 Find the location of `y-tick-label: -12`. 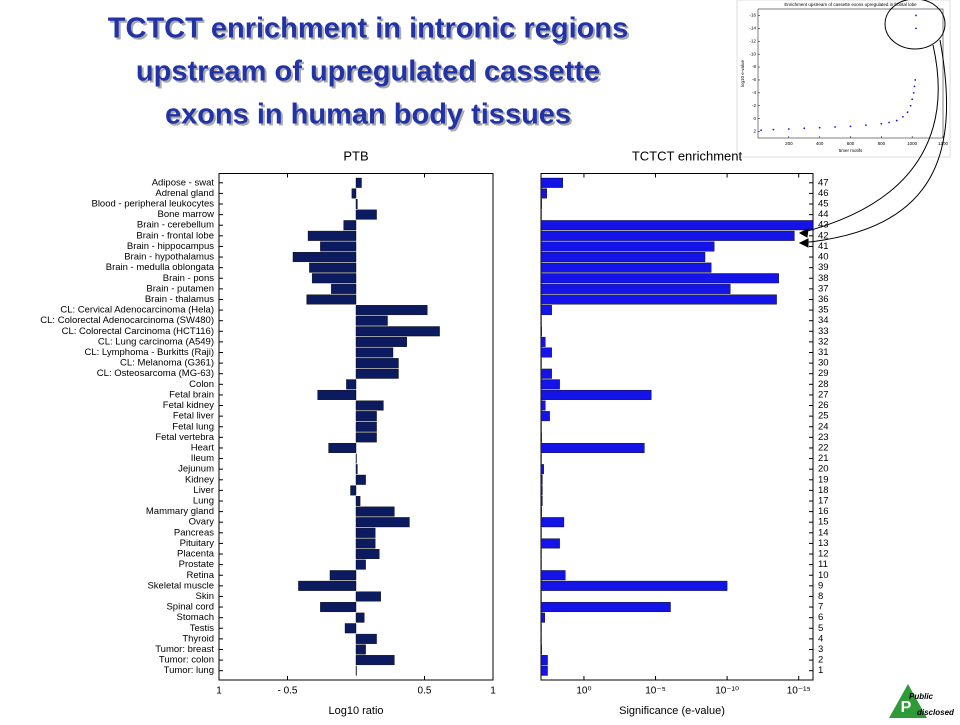

y-tick-label: -12 is located at coordinates (752, 40).